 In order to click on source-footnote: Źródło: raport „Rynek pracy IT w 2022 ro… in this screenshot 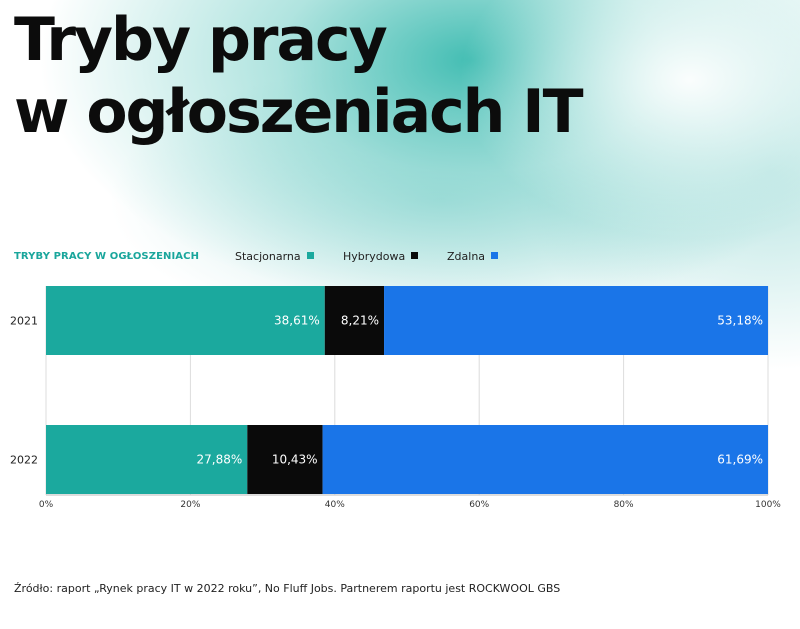, I will do `click(287, 588)`.